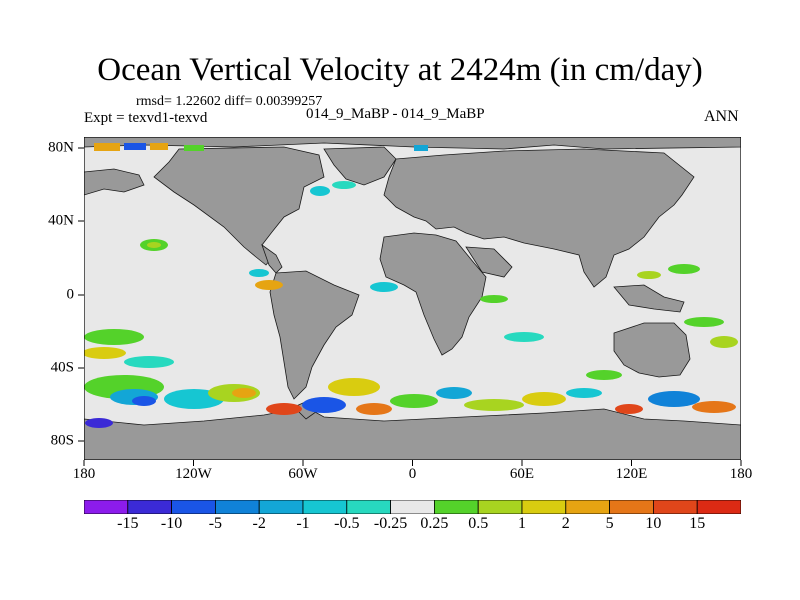 This screenshot has width=800, height=600. What do you see at coordinates (114, 182) in the screenshot?
I see `alaska-land` at bounding box center [114, 182].